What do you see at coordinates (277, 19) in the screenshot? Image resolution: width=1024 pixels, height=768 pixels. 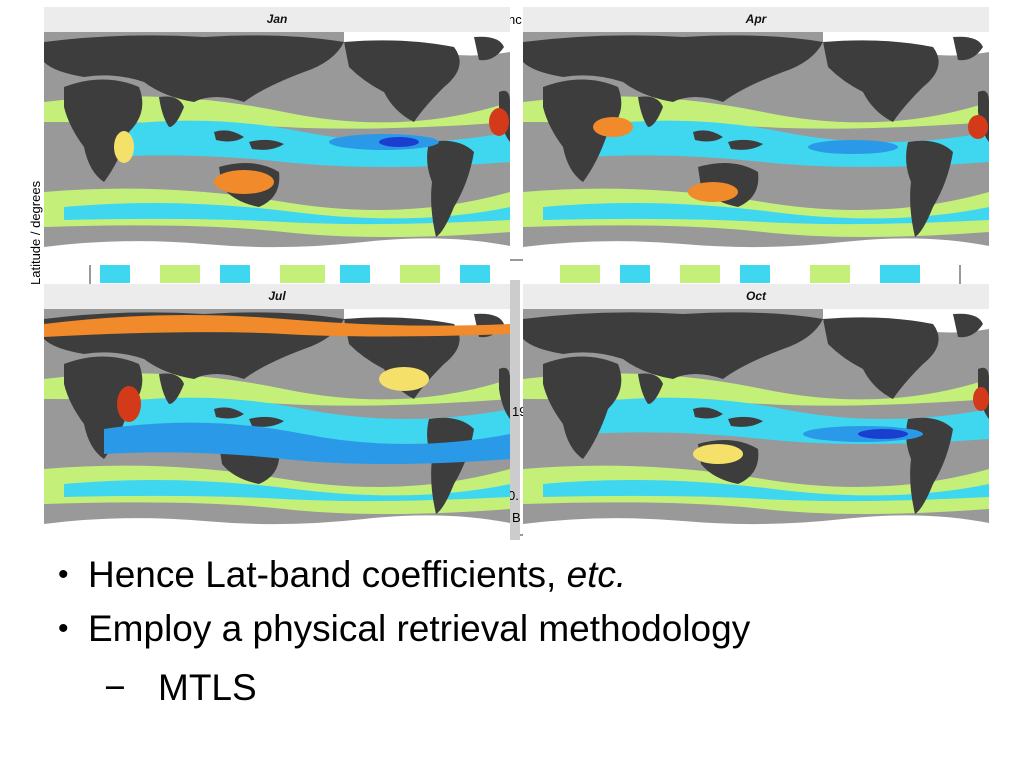 I see `panel-title: Jan` at bounding box center [277, 19].